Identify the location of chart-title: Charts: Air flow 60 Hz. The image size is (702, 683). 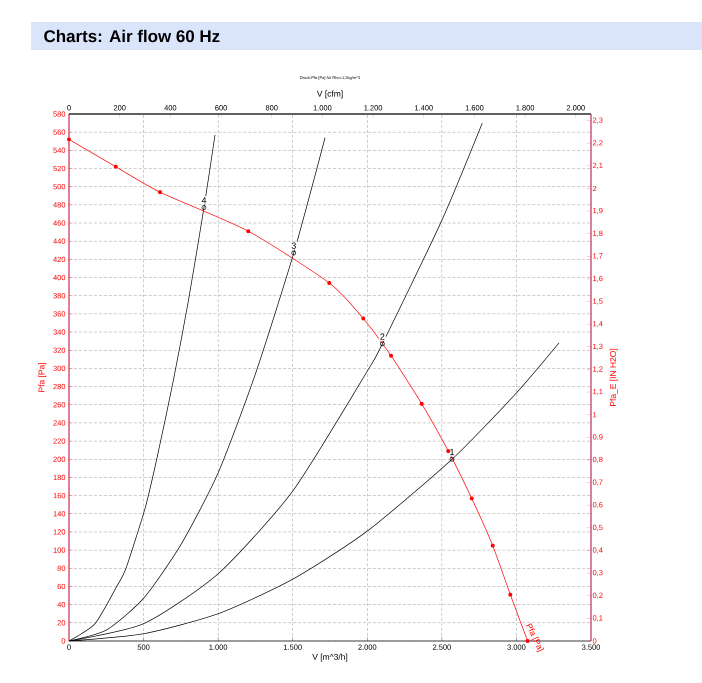
(132, 36).